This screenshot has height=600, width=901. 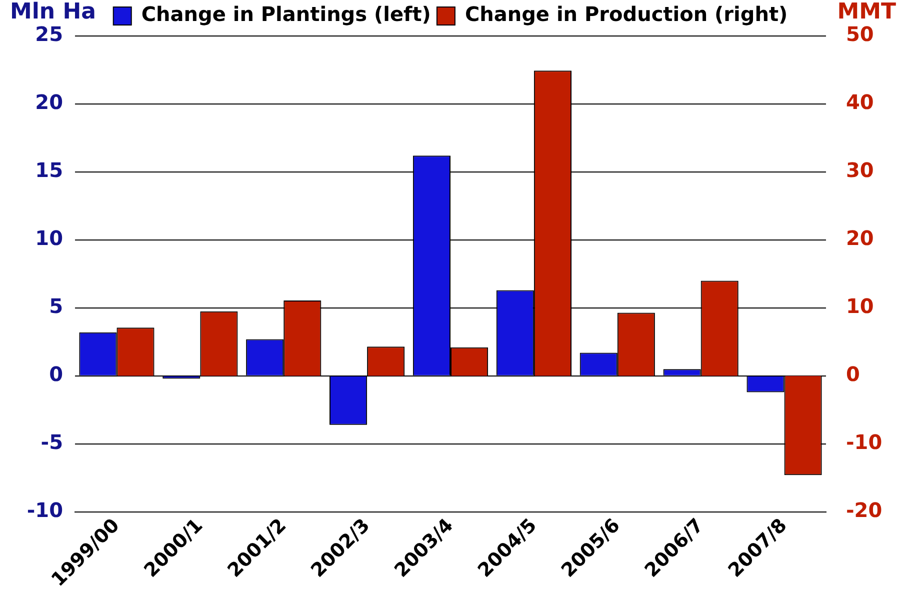 I want to click on y2-tick-label: 10, so click(x=860, y=306).